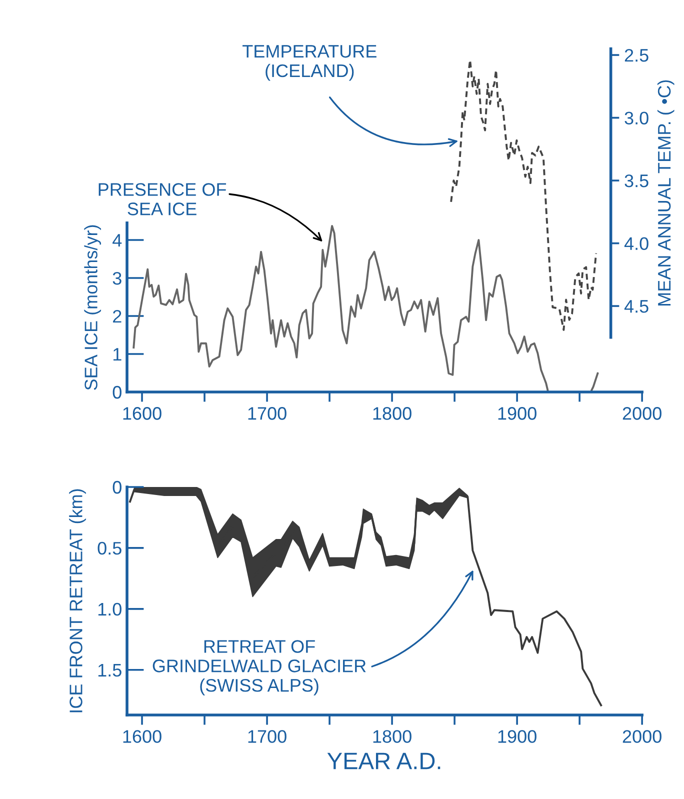 Image resolution: width=684 pixels, height=799 pixels. I want to click on y2-tick-label: 3.5, so click(636, 181).